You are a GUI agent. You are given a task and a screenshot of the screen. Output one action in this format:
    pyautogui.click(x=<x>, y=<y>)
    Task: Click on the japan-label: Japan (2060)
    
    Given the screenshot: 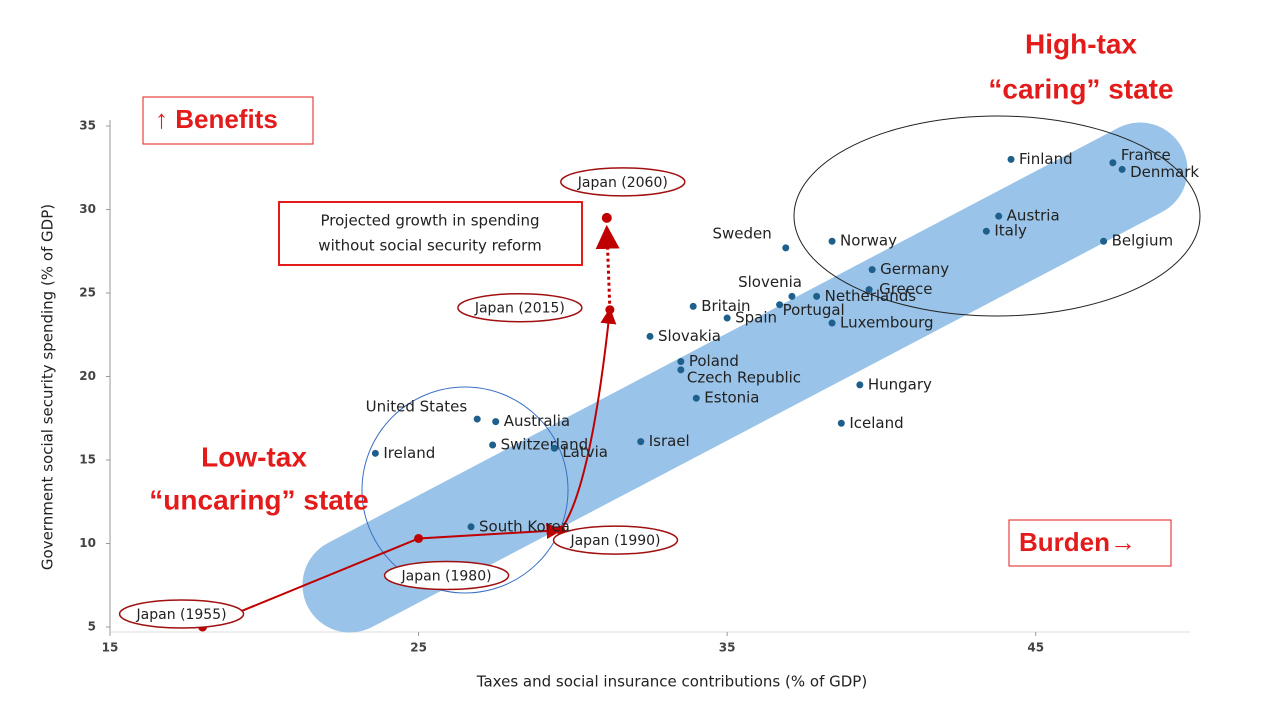 What is the action you would take?
    pyautogui.click(x=622, y=183)
    